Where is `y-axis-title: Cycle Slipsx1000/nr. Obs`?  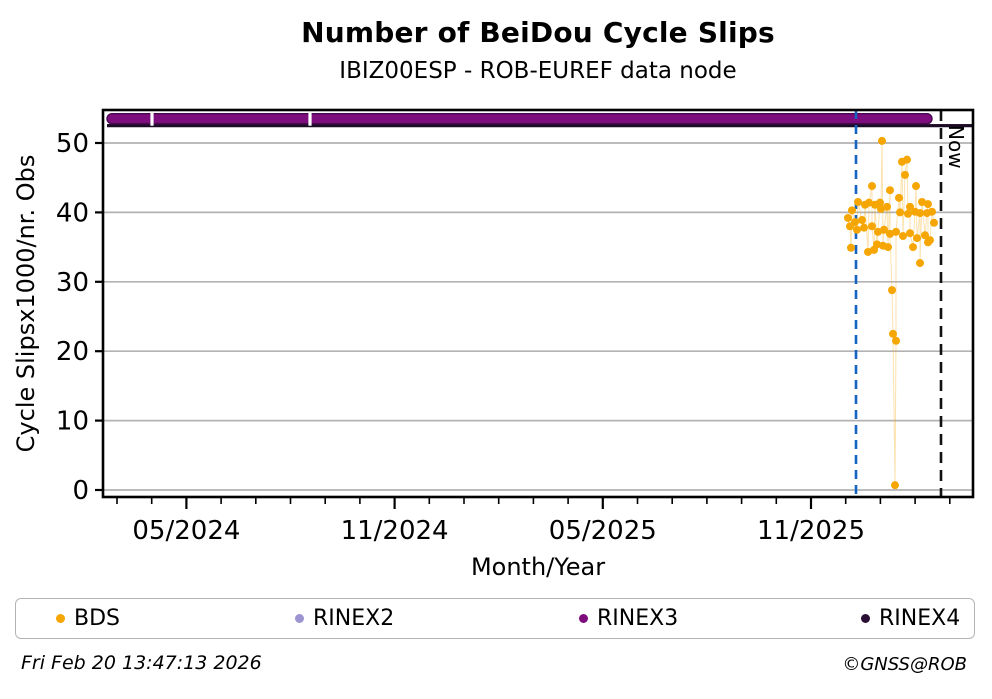
y-axis-title: Cycle Slipsx1000/nr. Obs is located at coordinates (26, 304).